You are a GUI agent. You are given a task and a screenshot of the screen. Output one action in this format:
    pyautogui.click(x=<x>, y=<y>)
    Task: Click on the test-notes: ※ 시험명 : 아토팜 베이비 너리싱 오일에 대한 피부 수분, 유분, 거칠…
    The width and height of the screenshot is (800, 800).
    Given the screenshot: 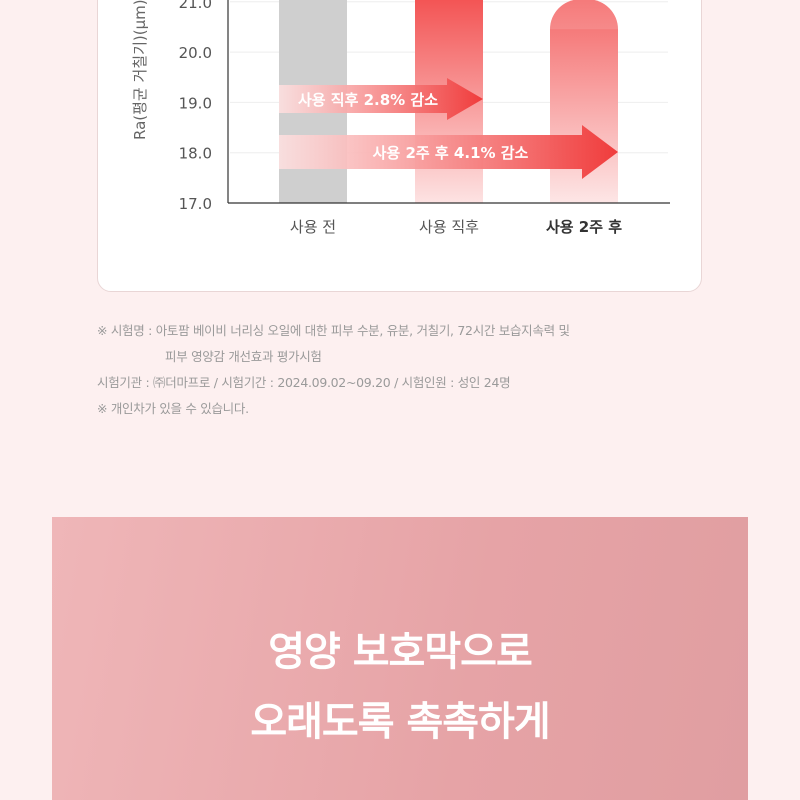 What is the action you would take?
    pyautogui.click(x=333, y=370)
    